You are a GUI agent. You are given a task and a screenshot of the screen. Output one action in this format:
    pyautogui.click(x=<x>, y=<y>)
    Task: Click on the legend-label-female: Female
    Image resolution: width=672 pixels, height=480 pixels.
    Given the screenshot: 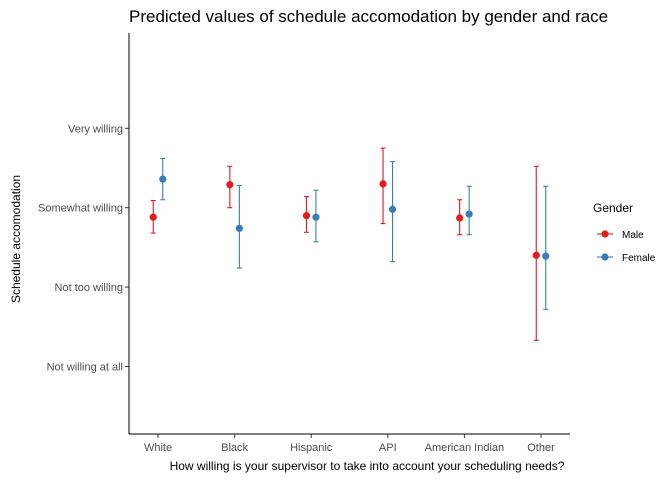 What is the action you would take?
    pyautogui.click(x=639, y=258)
    